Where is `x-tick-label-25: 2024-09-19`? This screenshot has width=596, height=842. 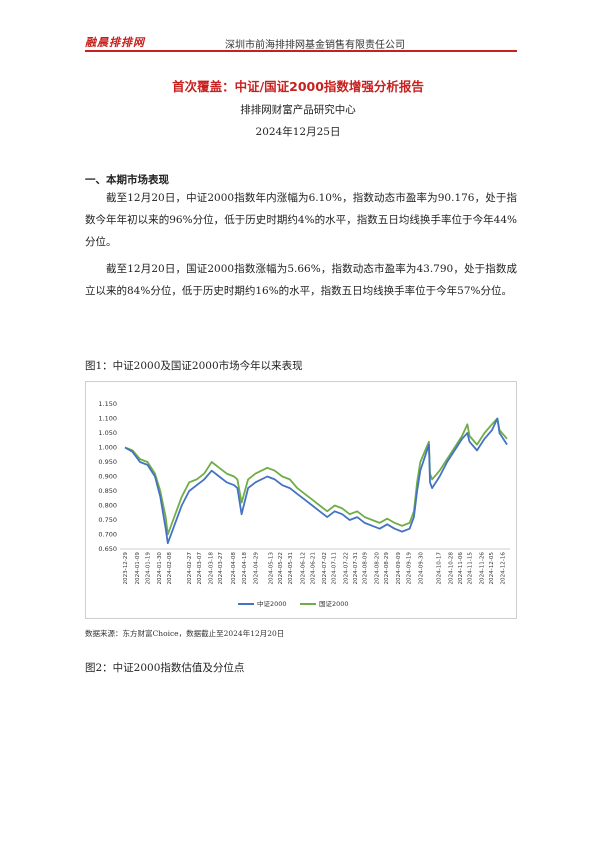
x-tick-label-25: 2024-09-19 is located at coordinates (410, 568).